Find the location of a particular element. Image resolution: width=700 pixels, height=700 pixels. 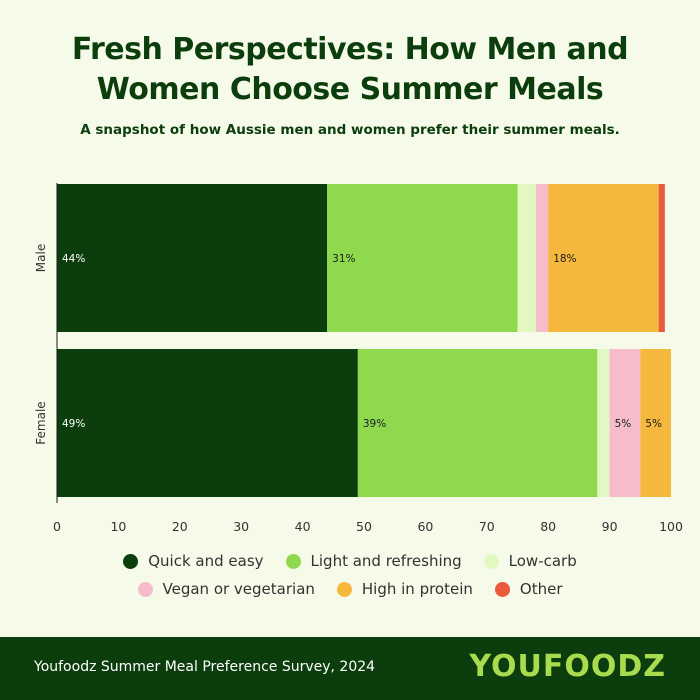

bar-male-quick-and-easy is located at coordinates (192, 258).